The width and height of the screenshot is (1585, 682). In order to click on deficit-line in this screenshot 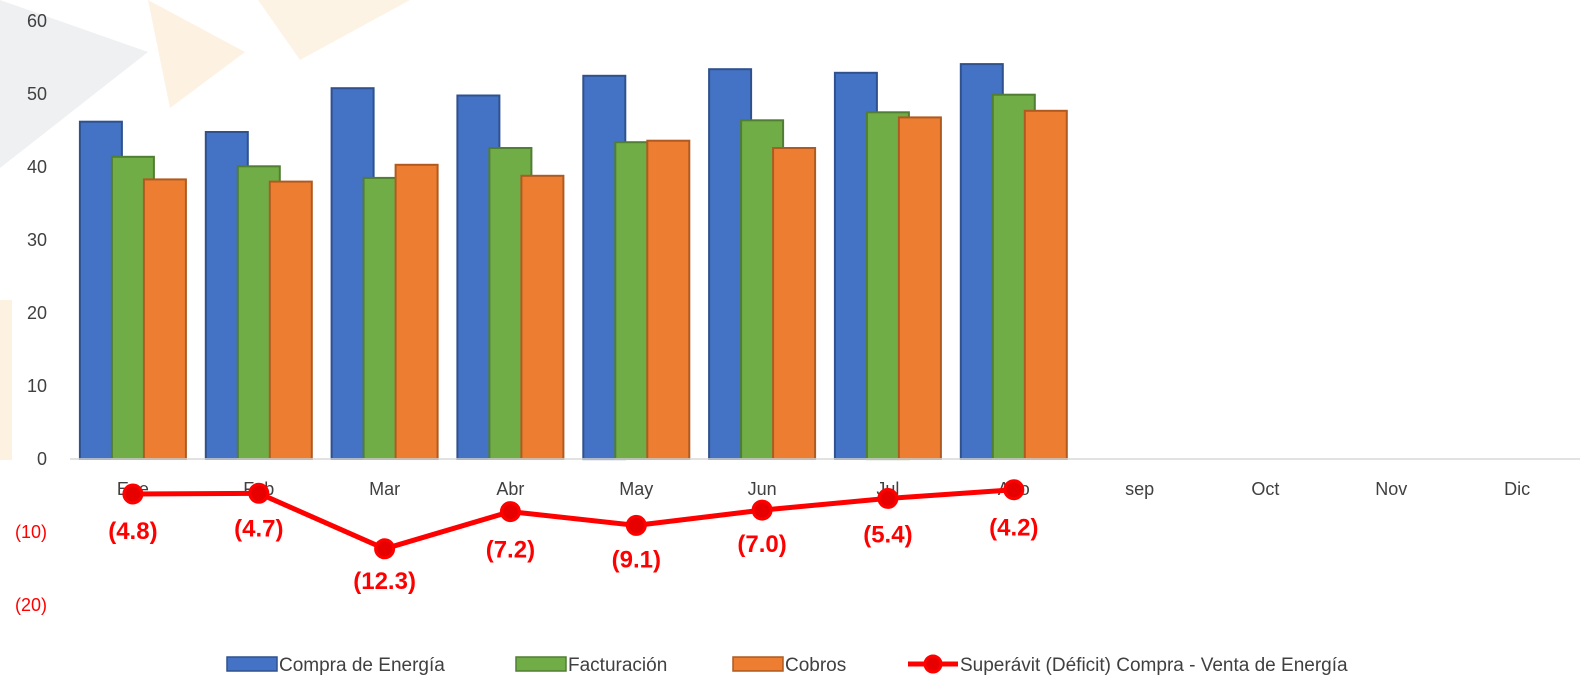, I will do `click(573, 519)`.